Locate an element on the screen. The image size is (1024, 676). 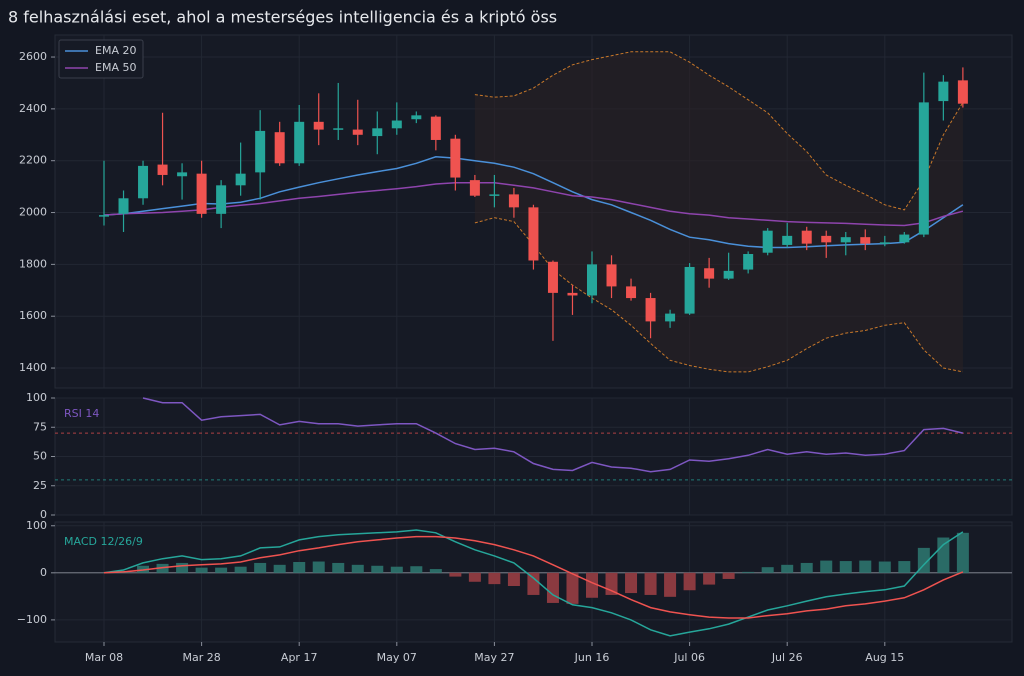
rsi-line is located at coordinates (553, 435).